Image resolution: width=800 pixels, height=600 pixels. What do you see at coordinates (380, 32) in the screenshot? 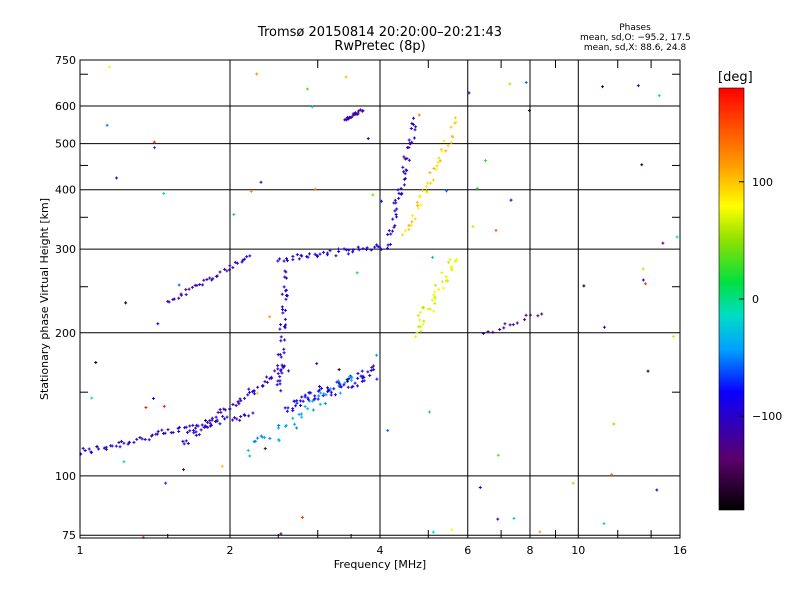
I see `title-line-1: Tromsø 20150814 20:20:00–20:21:43` at bounding box center [380, 32].